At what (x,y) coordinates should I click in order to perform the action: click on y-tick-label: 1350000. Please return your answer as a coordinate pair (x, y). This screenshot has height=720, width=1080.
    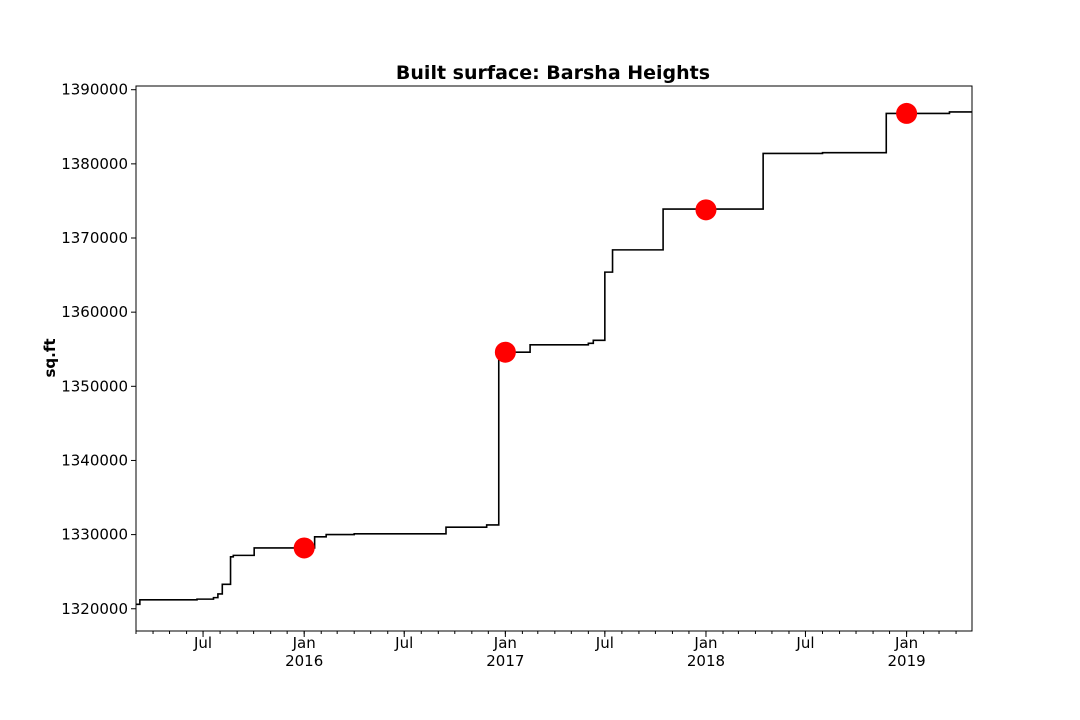
    Looking at the image, I should click on (94, 386).